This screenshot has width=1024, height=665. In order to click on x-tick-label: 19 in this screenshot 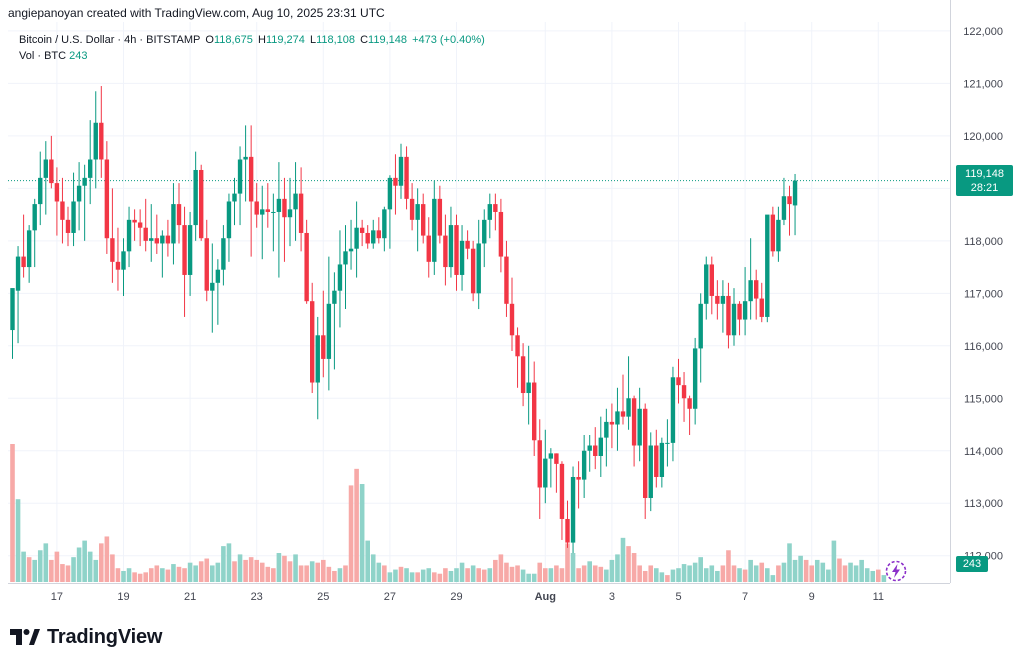, I will do `click(123, 597)`.